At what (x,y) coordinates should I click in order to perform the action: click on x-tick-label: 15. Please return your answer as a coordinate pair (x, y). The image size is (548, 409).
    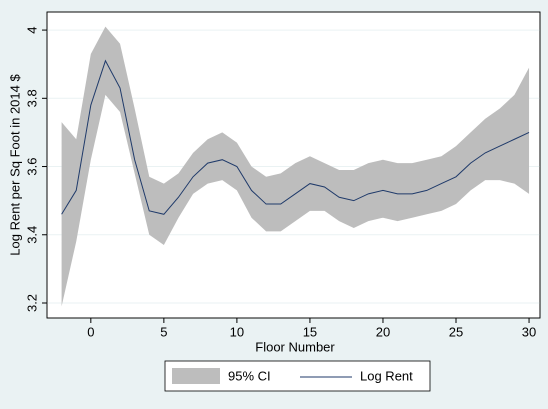
    Looking at the image, I should click on (310, 331).